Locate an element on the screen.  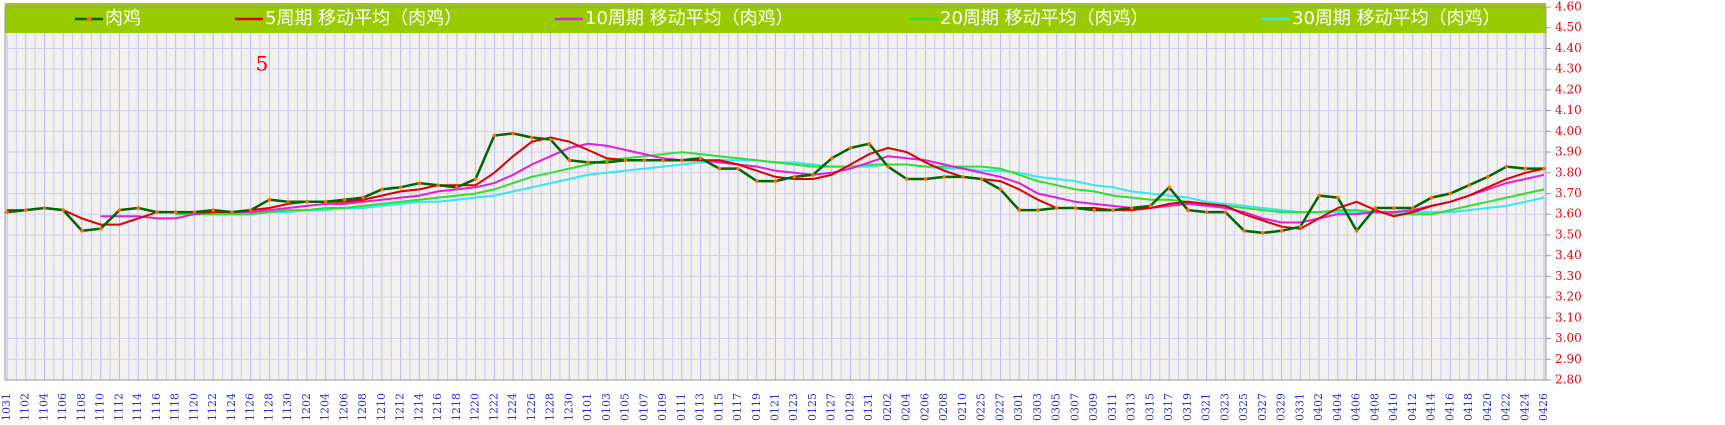
x-tick-label: 1116 is located at coordinates (156, 407).